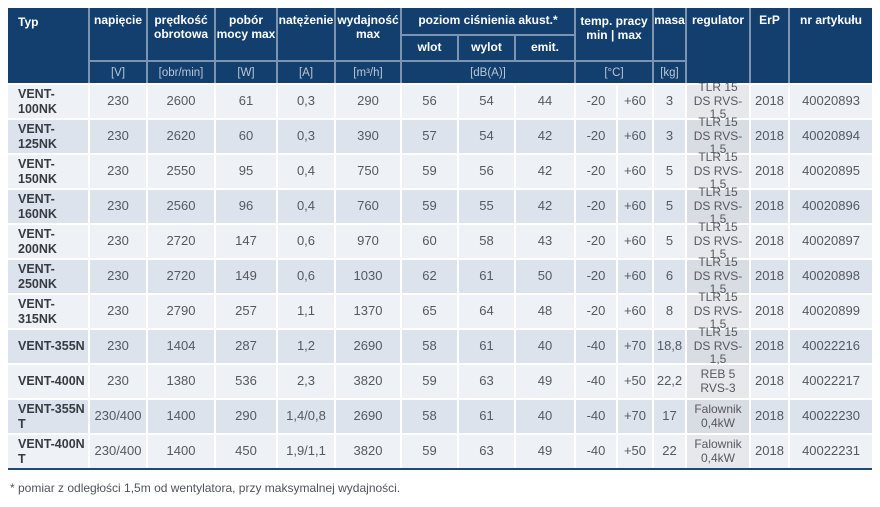 Image resolution: width=880 pixels, height=507 pixels. I want to click on cell-wlot: 58, so click(429, 416).